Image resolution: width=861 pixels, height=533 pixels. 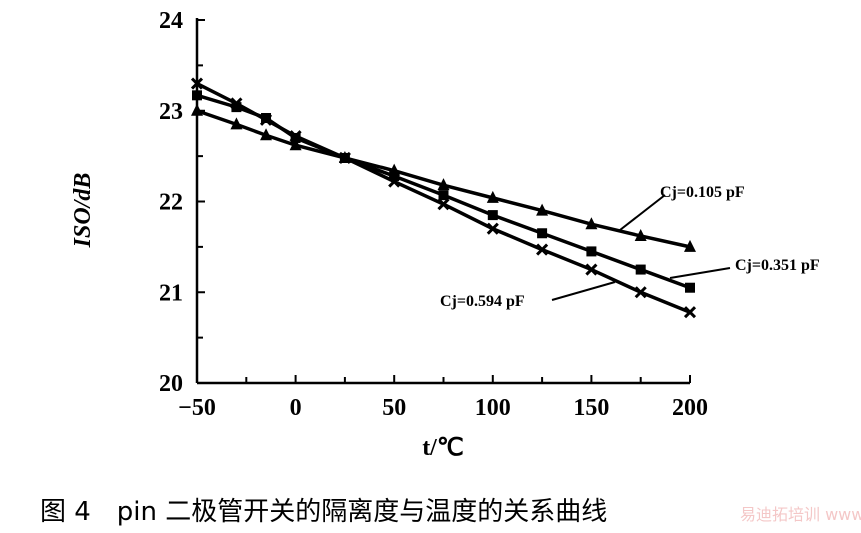 What do you see at coordinates (323, 512) in the screenshot?
I see `figure-caption: 图 4 pin 二极管开关的隔离度与温度的关系曲线` at bounding box center [323, 512].